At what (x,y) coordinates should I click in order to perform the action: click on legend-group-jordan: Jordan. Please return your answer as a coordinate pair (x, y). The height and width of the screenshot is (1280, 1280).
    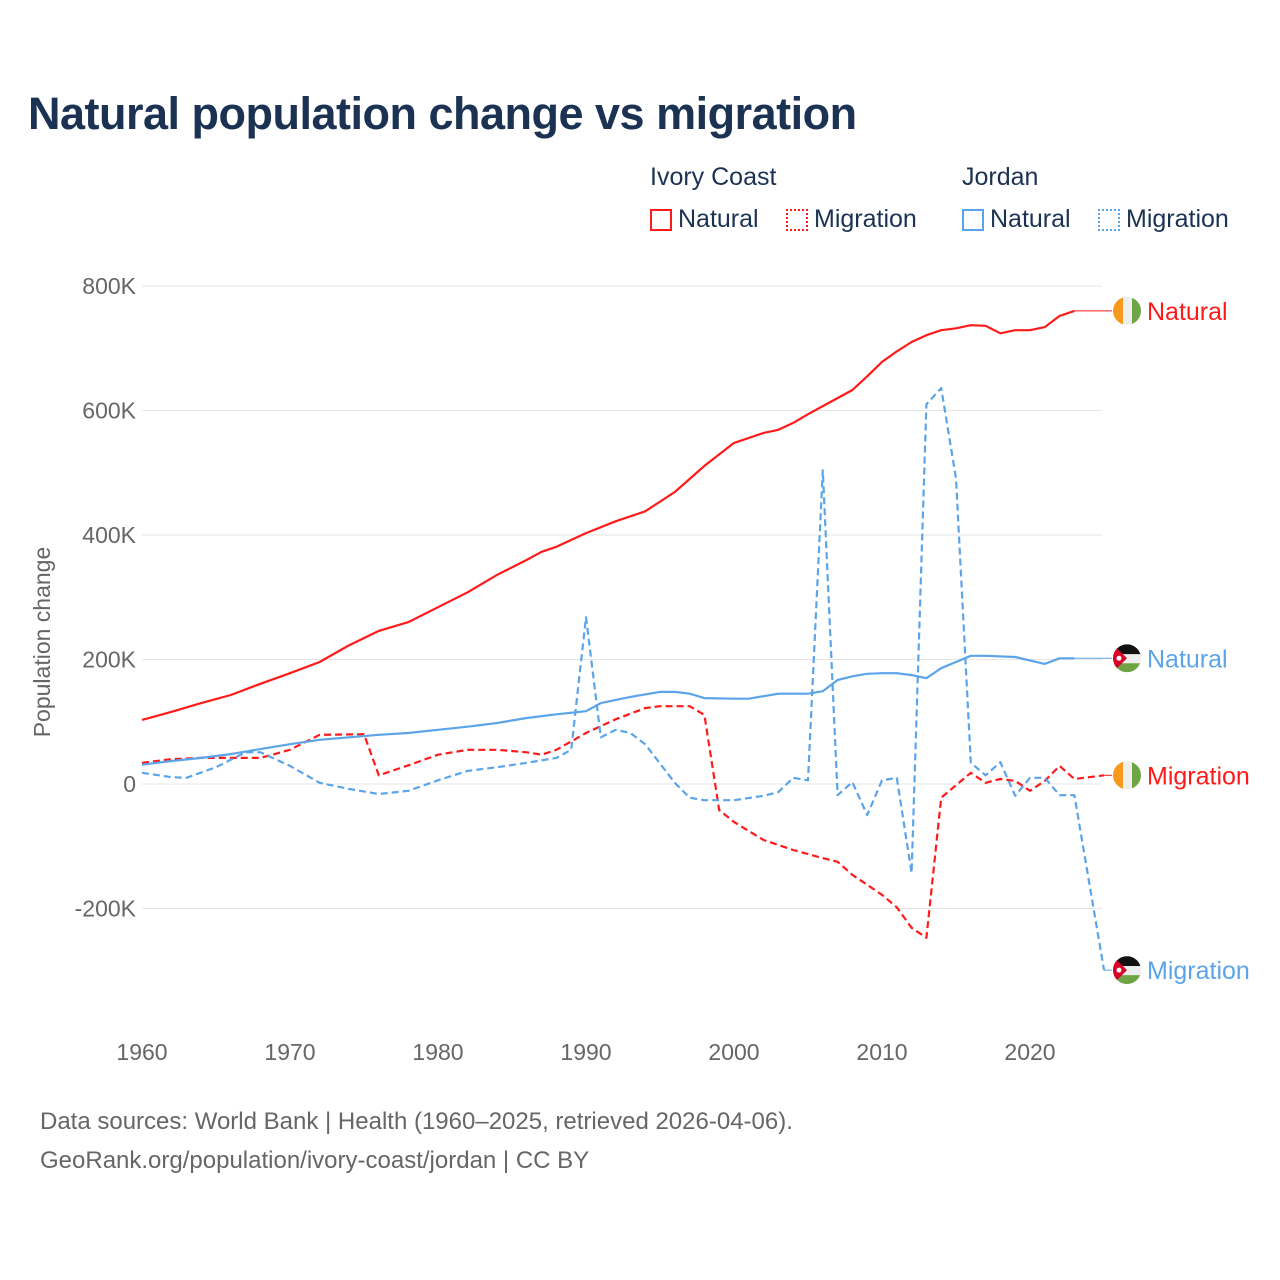
    Looking at the image, I should click on (1000, 177).